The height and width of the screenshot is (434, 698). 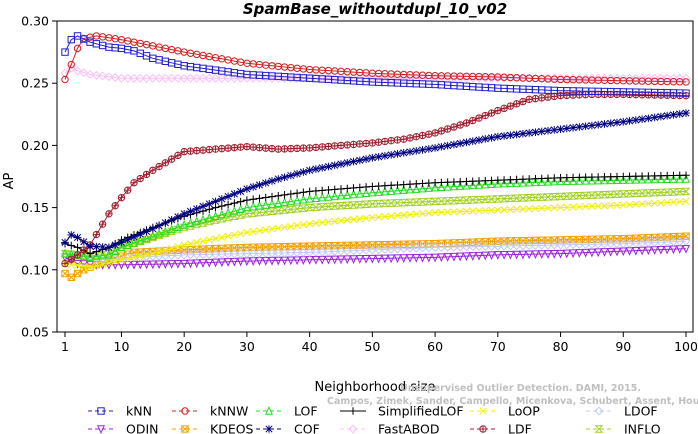 What do you see at coordinates (623, 428) in the screenshot?
I see `legend-item-inflo: INFLO` at bounding box center [623, 428].